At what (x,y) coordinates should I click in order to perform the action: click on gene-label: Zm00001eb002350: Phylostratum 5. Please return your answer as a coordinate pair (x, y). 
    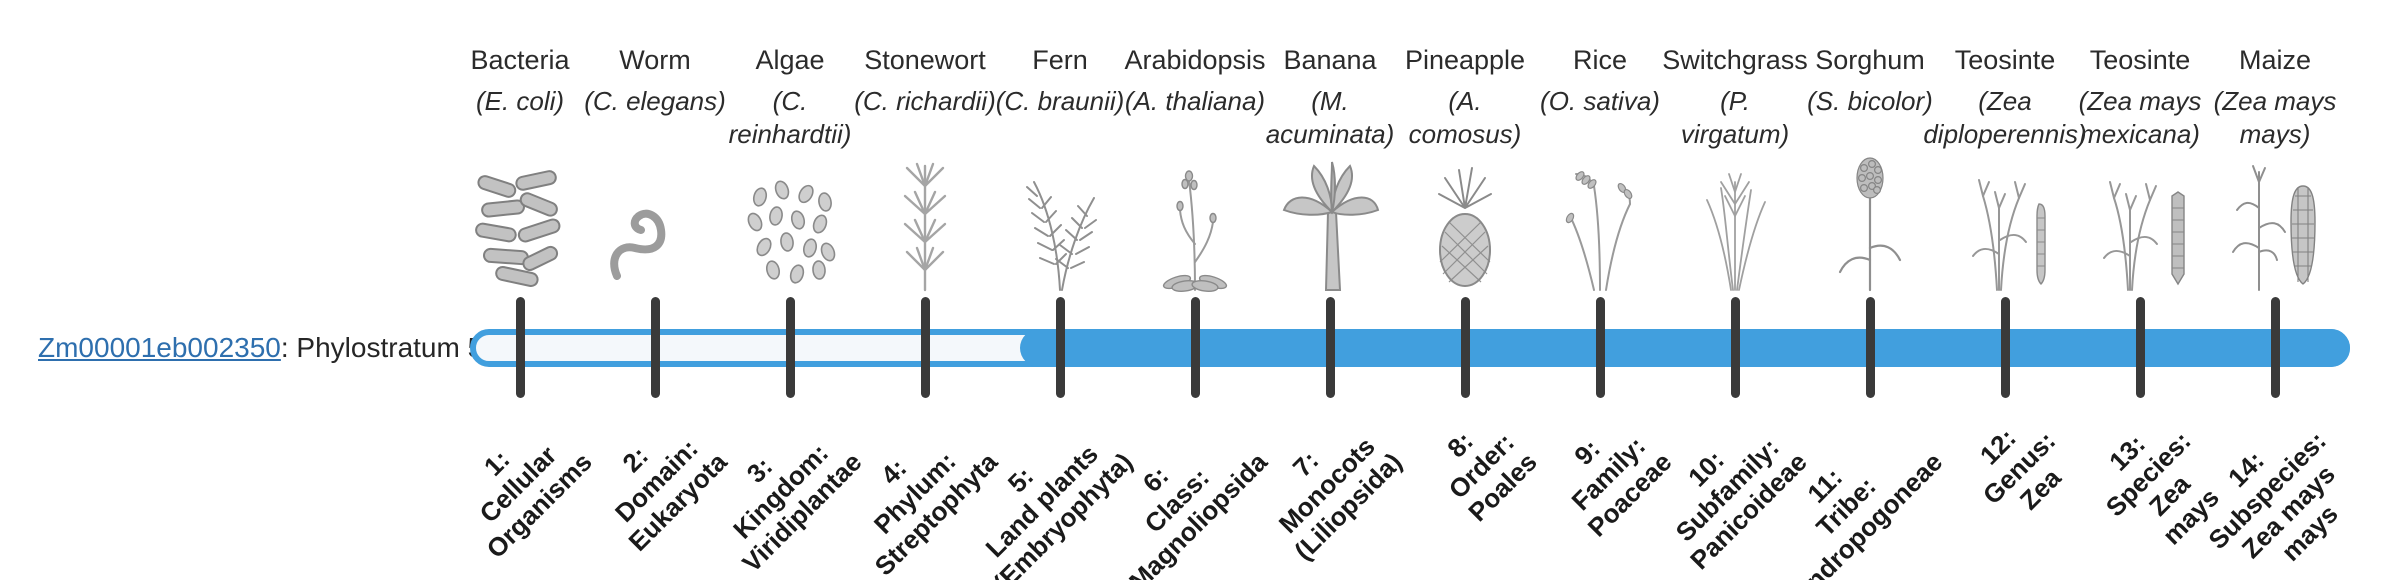
    Looking at the image, I should click on (260, 348).